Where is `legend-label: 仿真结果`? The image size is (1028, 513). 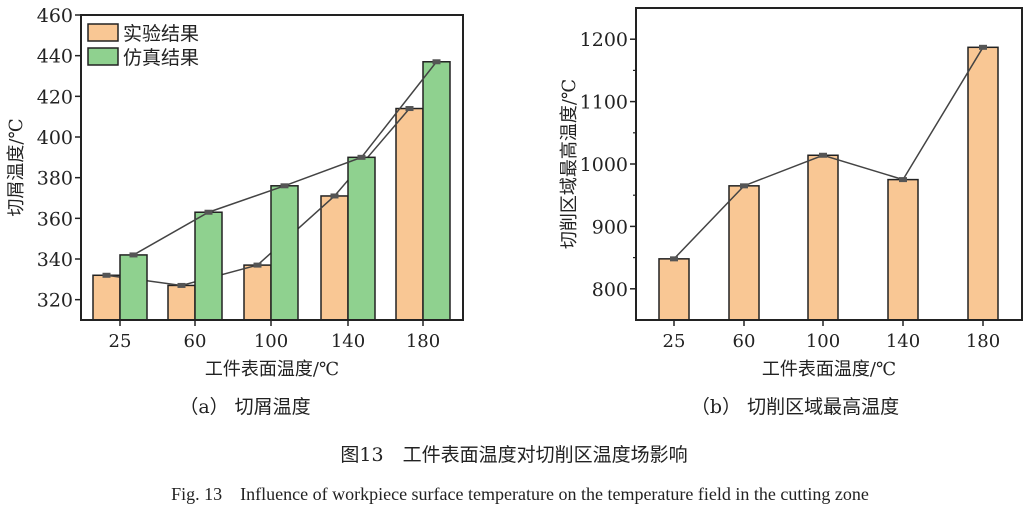 legend-label: 仿真结果 is located at coordinates (161, 58).